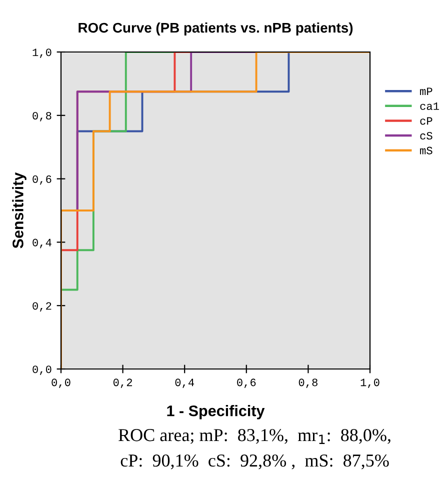 This screenshot has width=447, height=488. What do you see at coordinates (370, 383) in the screenshot?
I see `x-tick-label: 1,0` at bounding box center [370, 383].